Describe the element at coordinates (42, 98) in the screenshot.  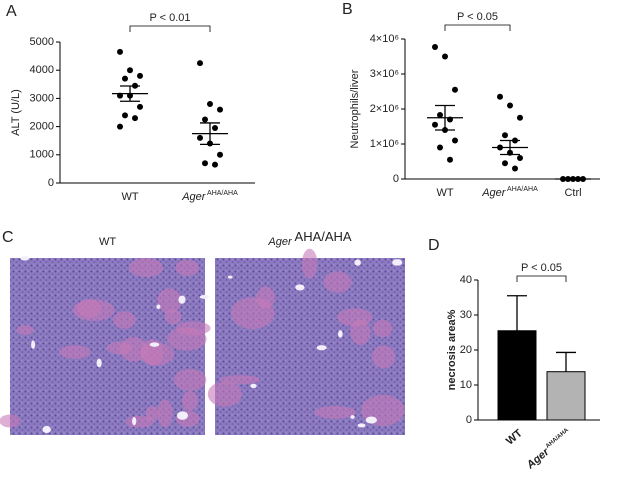
I see `y-tick-label: 3000` at that location.